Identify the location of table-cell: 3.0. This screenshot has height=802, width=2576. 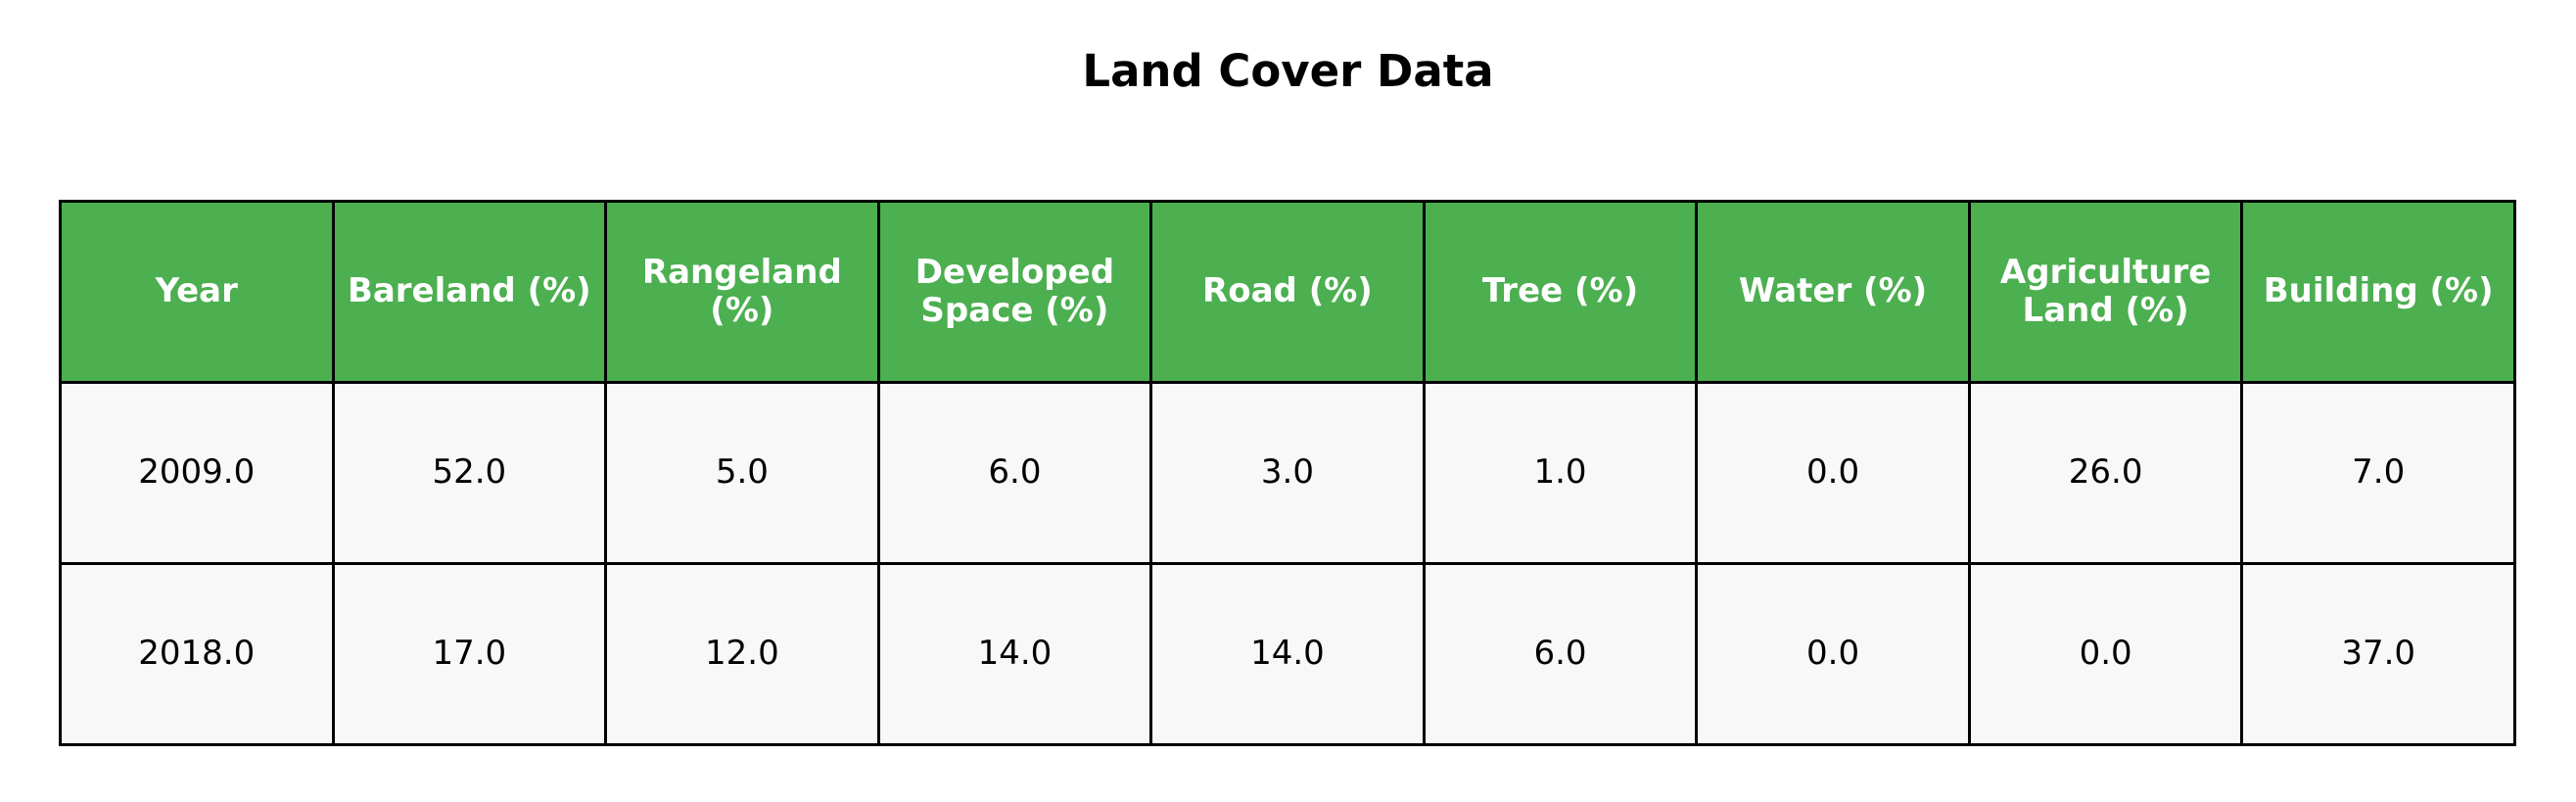
(1287, 473).